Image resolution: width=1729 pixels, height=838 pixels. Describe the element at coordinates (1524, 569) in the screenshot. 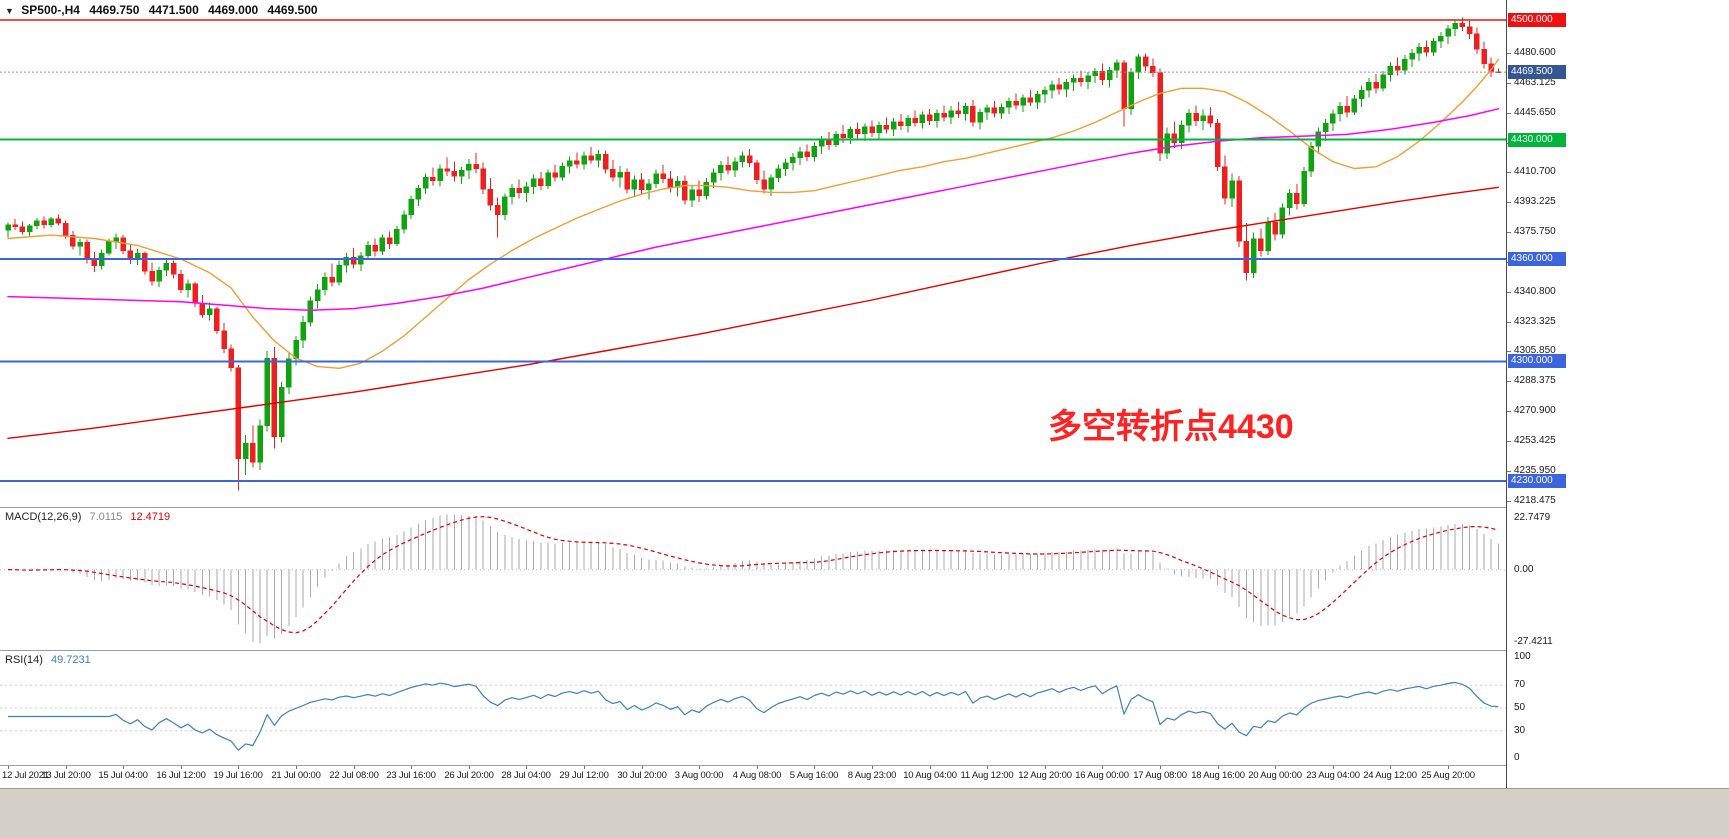

I see `macd-scale-zero: 0.00` at that location.